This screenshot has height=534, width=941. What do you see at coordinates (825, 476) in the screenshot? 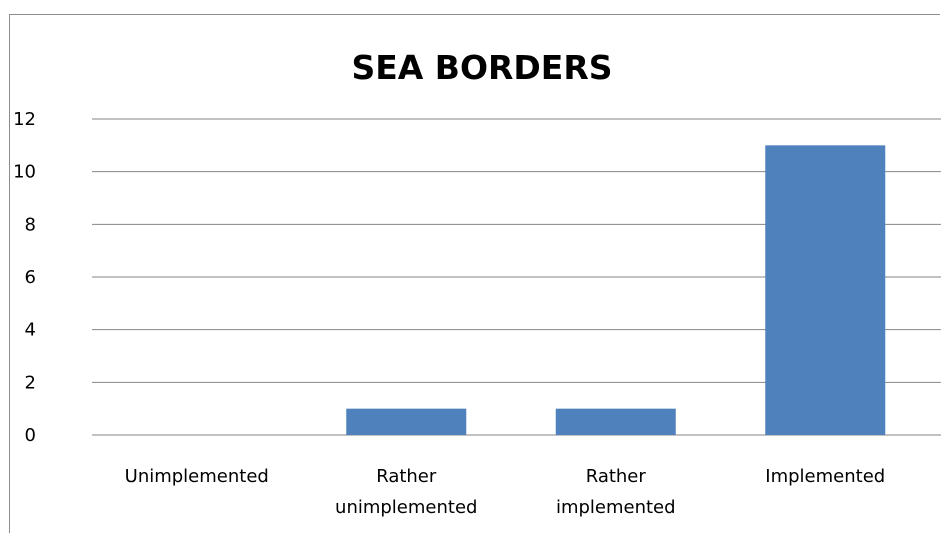
I see `x-category-label: Implemented` at bounding box center [825, 476].